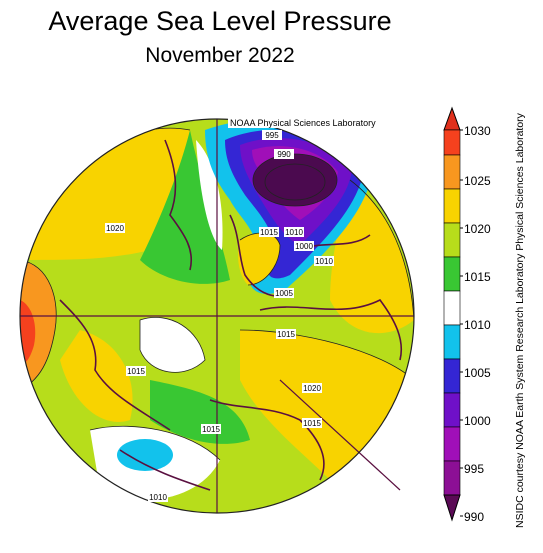 This screenshot has width=543, height=553. I want to click on contour-label: 1005, so click(284, 293).